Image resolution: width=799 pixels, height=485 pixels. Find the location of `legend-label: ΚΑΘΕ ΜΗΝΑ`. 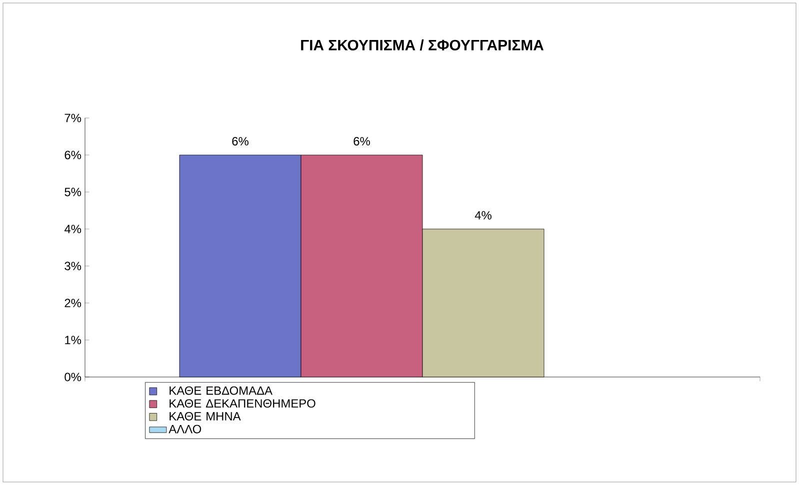

legend-label: ΚΑΘΕ ΜΗΝΑ is located at coordinates (205, 416).